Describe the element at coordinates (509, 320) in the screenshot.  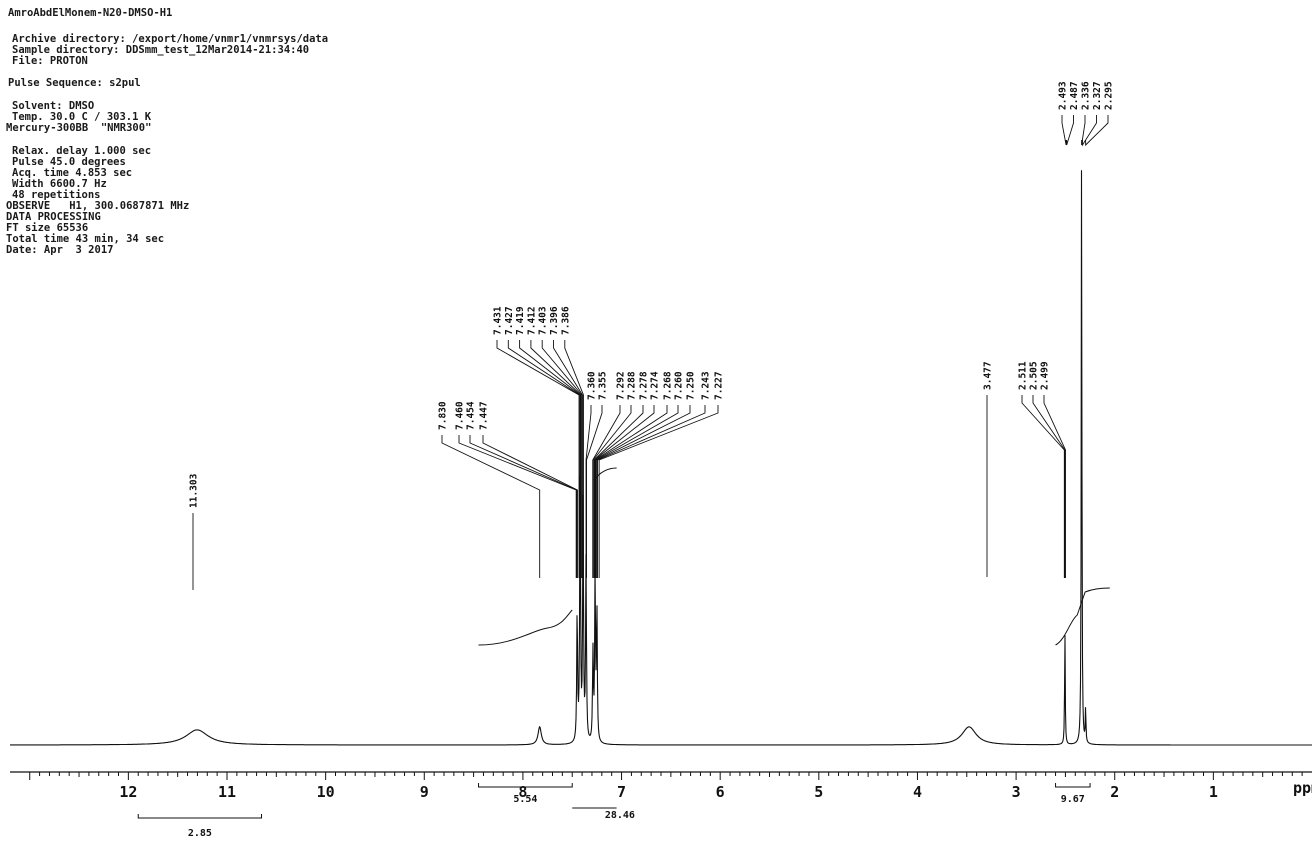
I see `peak-label: 7.427` at that location.